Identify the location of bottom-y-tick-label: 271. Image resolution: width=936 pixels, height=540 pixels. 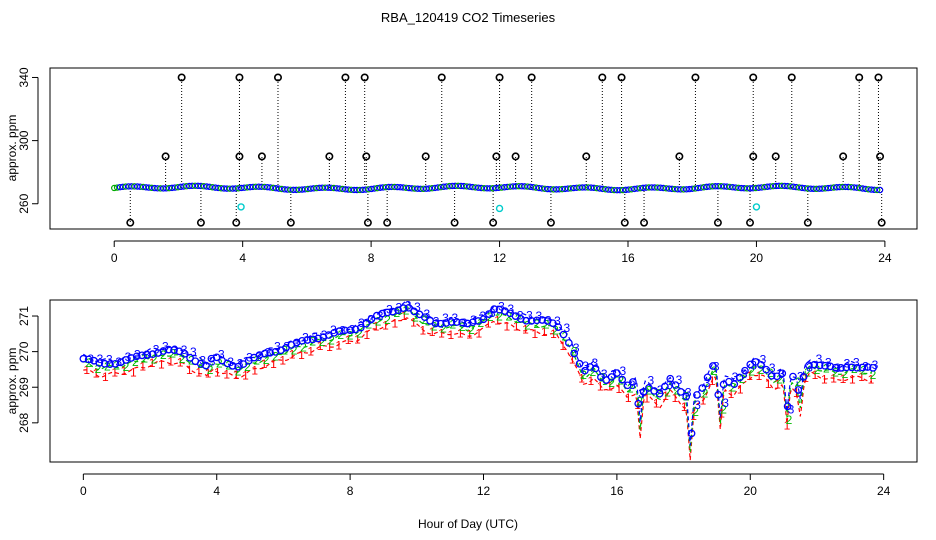
(24, 316).